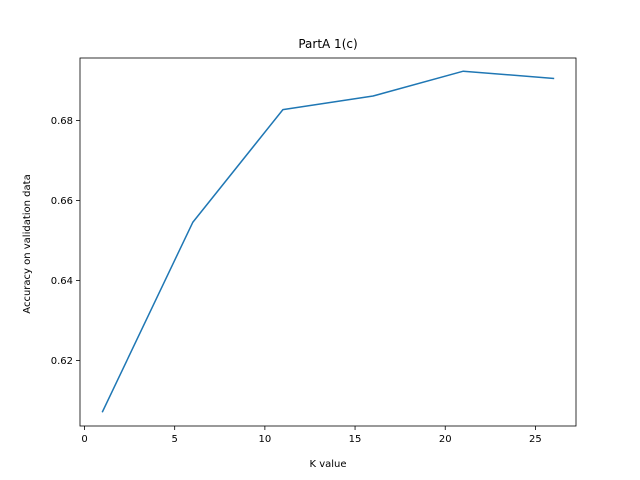 The width and height of the screenshot is (640, 480). I want to click on x-axis: 0 5 10 15 20 25, so click(311, 435).